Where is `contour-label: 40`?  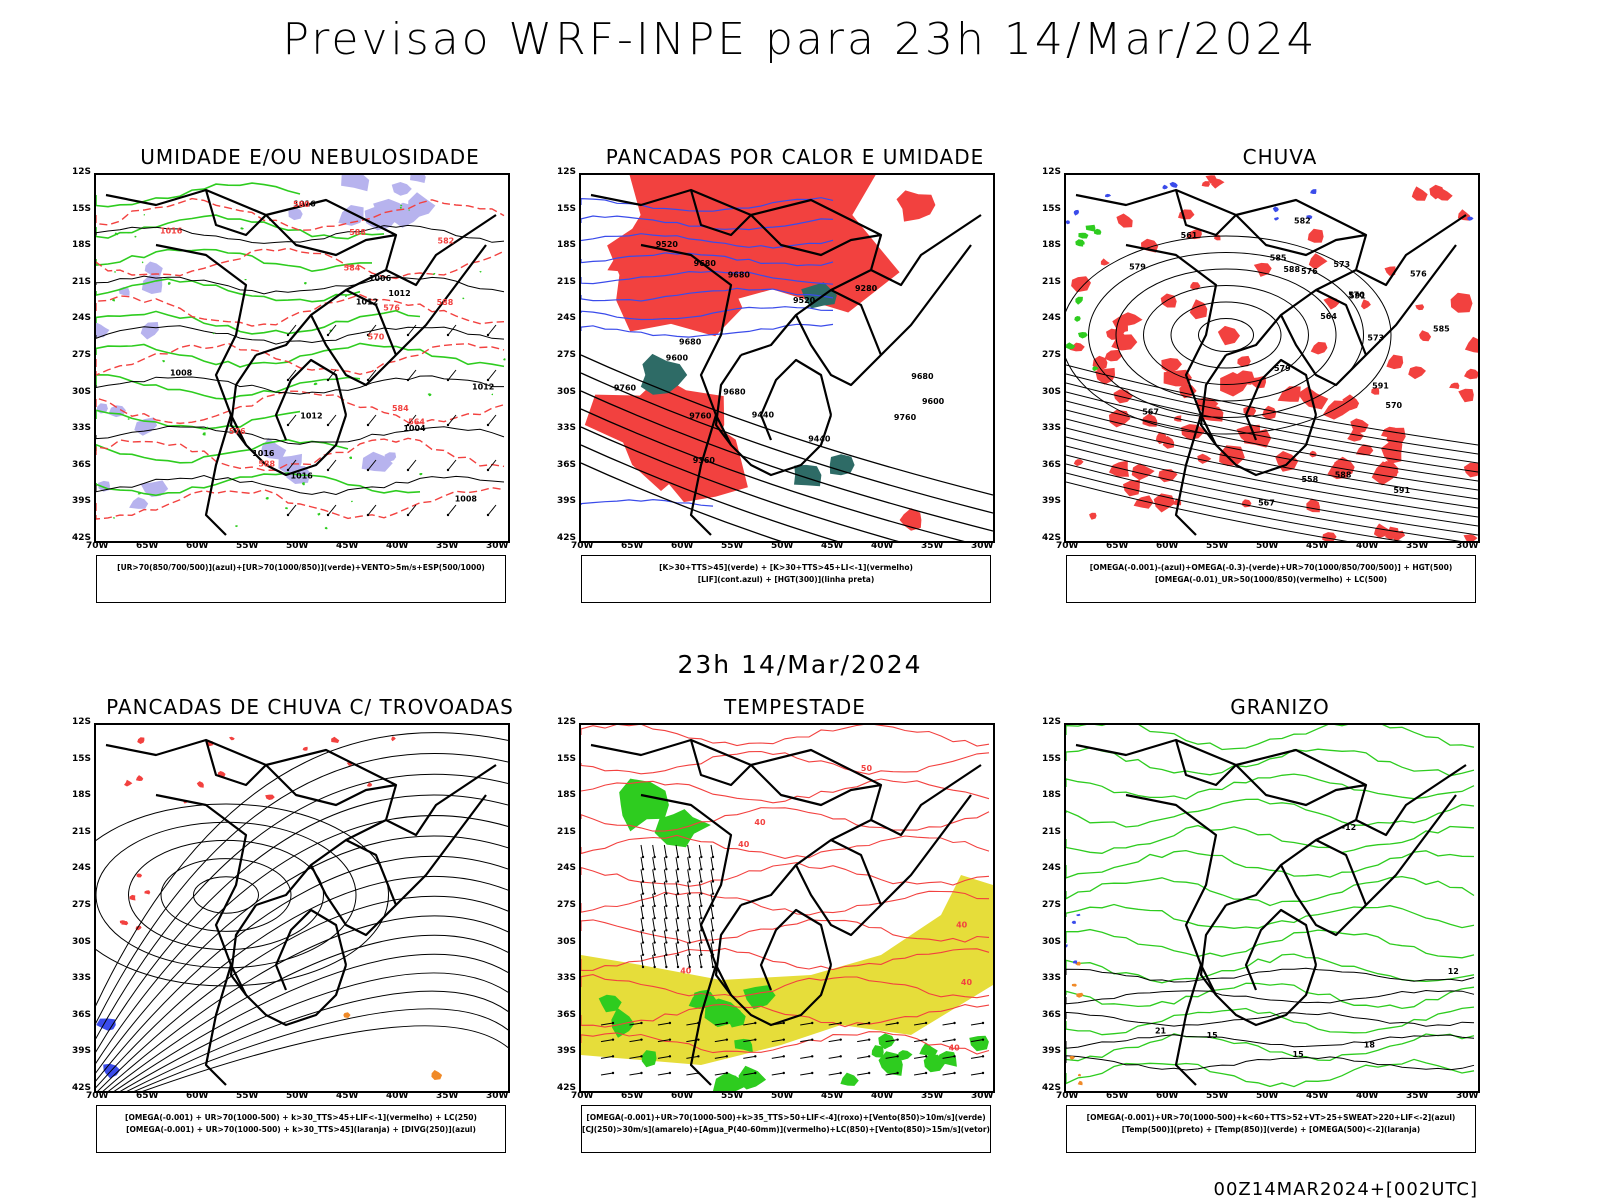
contour-label: 40 is located at coordinates (686, 971).